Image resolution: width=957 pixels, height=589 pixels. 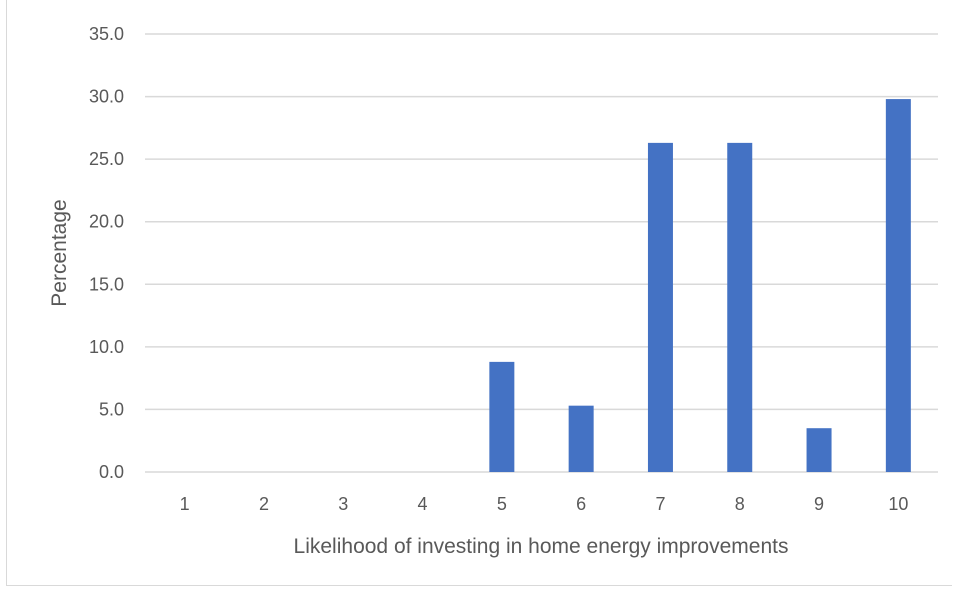 What do you see at coordinates (660, 504) in the screenshot?
I see `x-tick-label: 7` at bounding box center [660, 504].